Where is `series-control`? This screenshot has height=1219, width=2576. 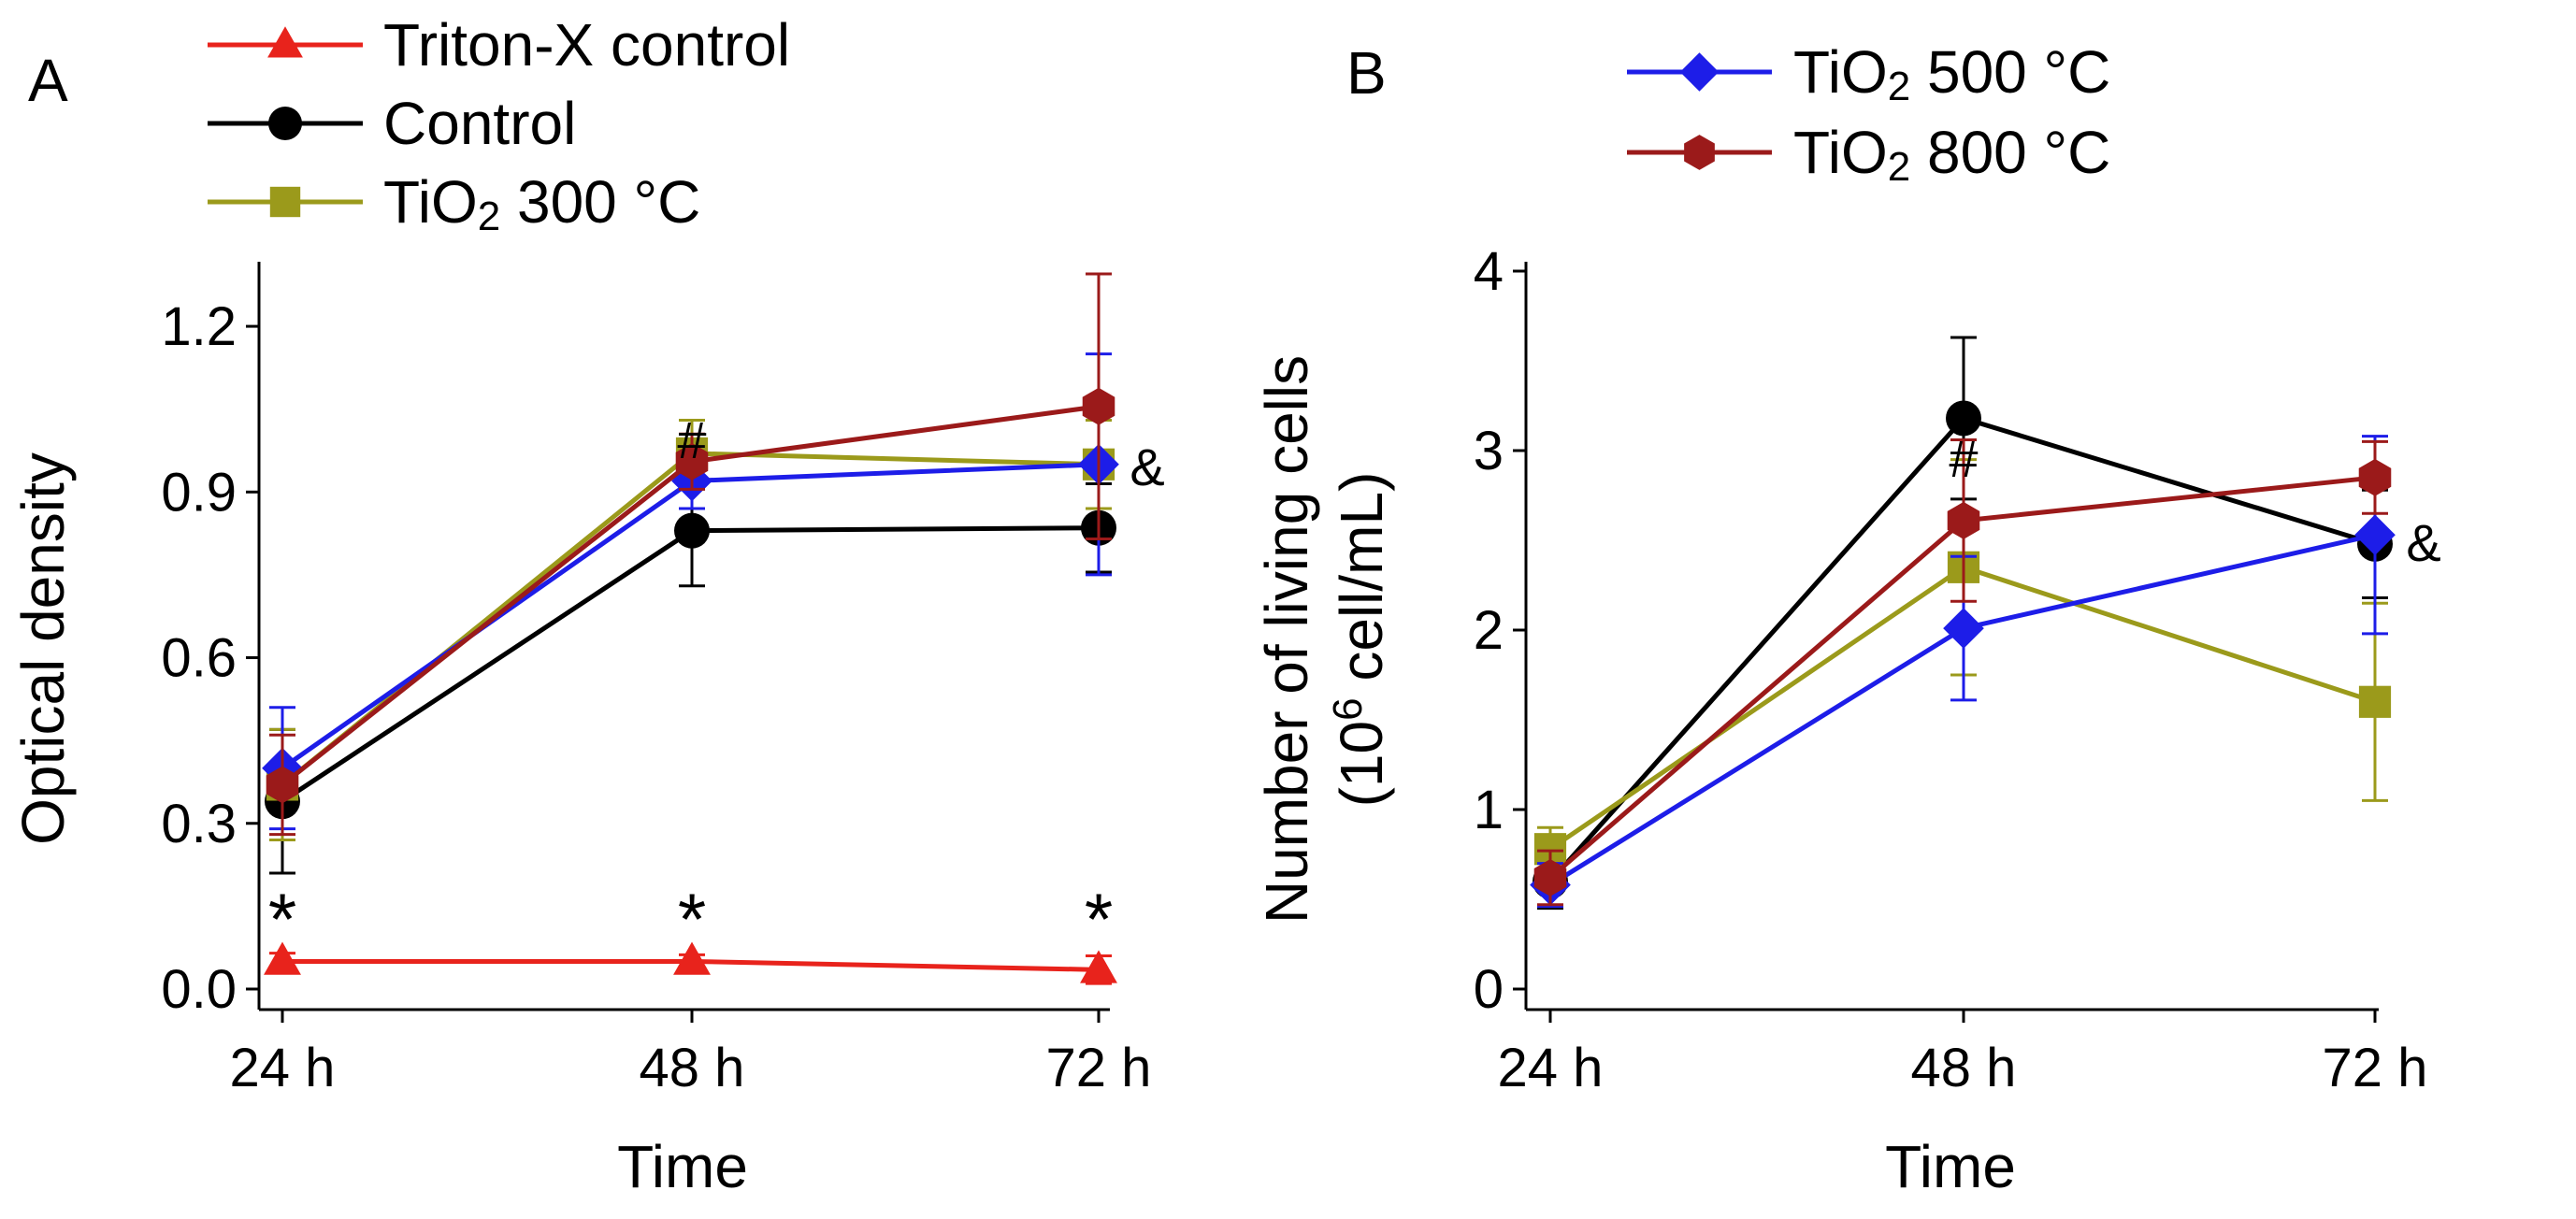
series-control is located at coordinates (690, 674).